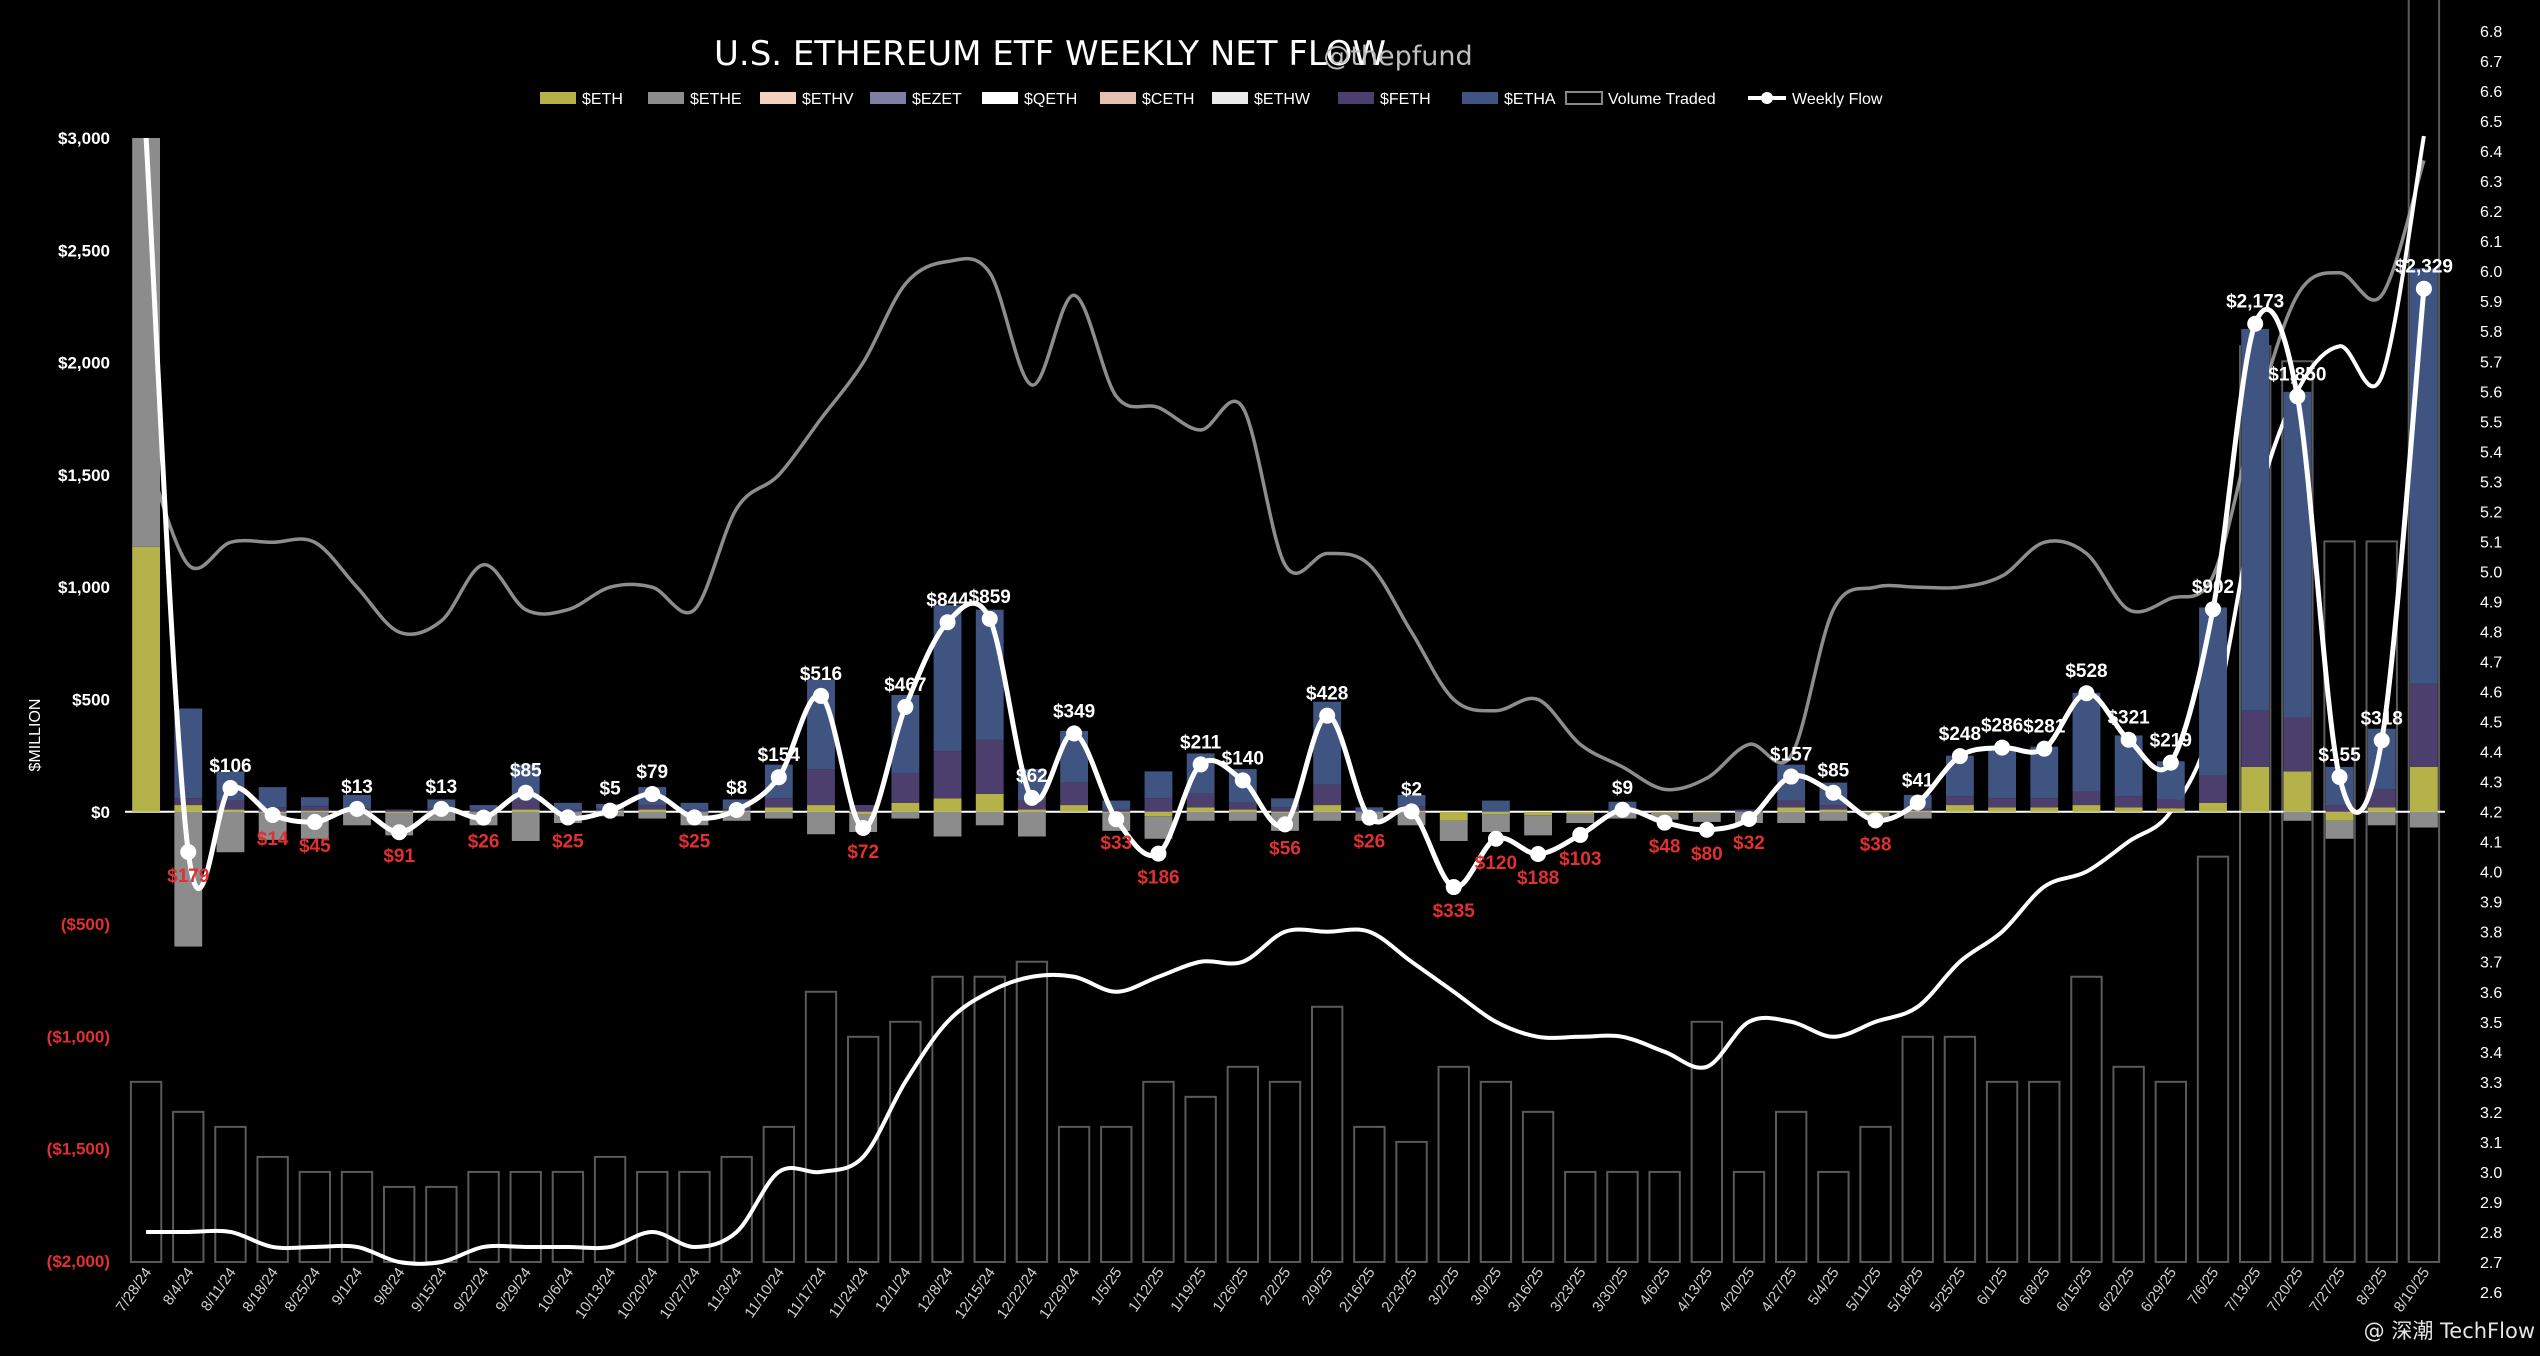 The image size is (2540, 1356). Describe the element at coordinates (1318, 1287) in the screenshot. I see `x-tick-label: 2/9/25` at that location.